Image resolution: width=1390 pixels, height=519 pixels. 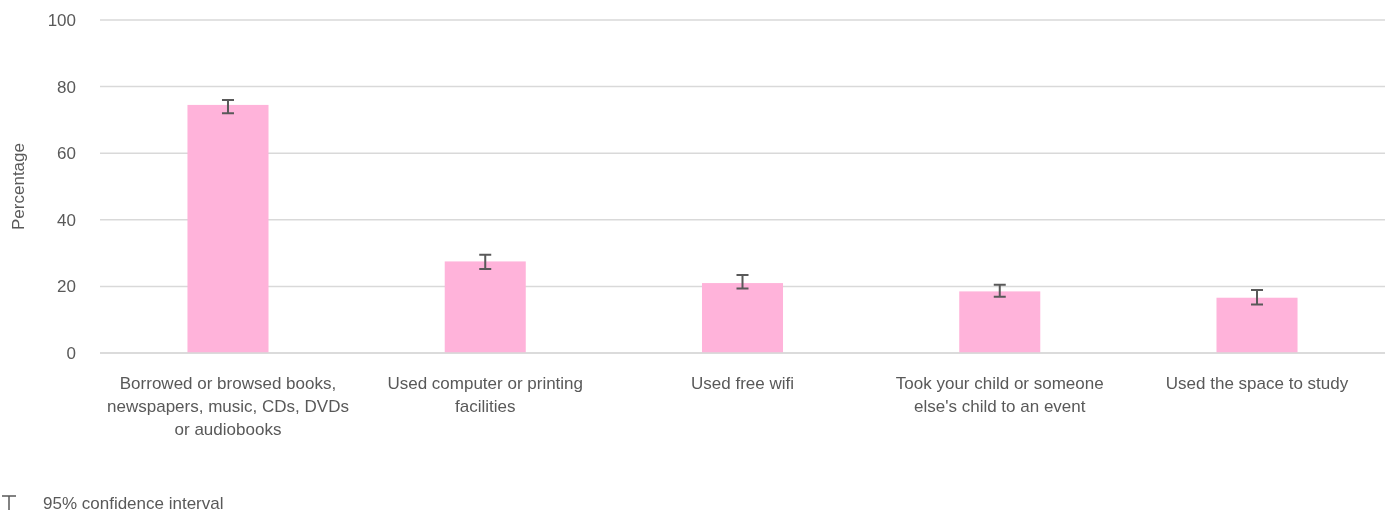 What do you see at coordinates (228, 406) in the screenshot?
I see `x-tick-label: Borrowed or browsed books, newspapers, music, CDs, DVDs or audiobooks` at bounding box center [228, 406].